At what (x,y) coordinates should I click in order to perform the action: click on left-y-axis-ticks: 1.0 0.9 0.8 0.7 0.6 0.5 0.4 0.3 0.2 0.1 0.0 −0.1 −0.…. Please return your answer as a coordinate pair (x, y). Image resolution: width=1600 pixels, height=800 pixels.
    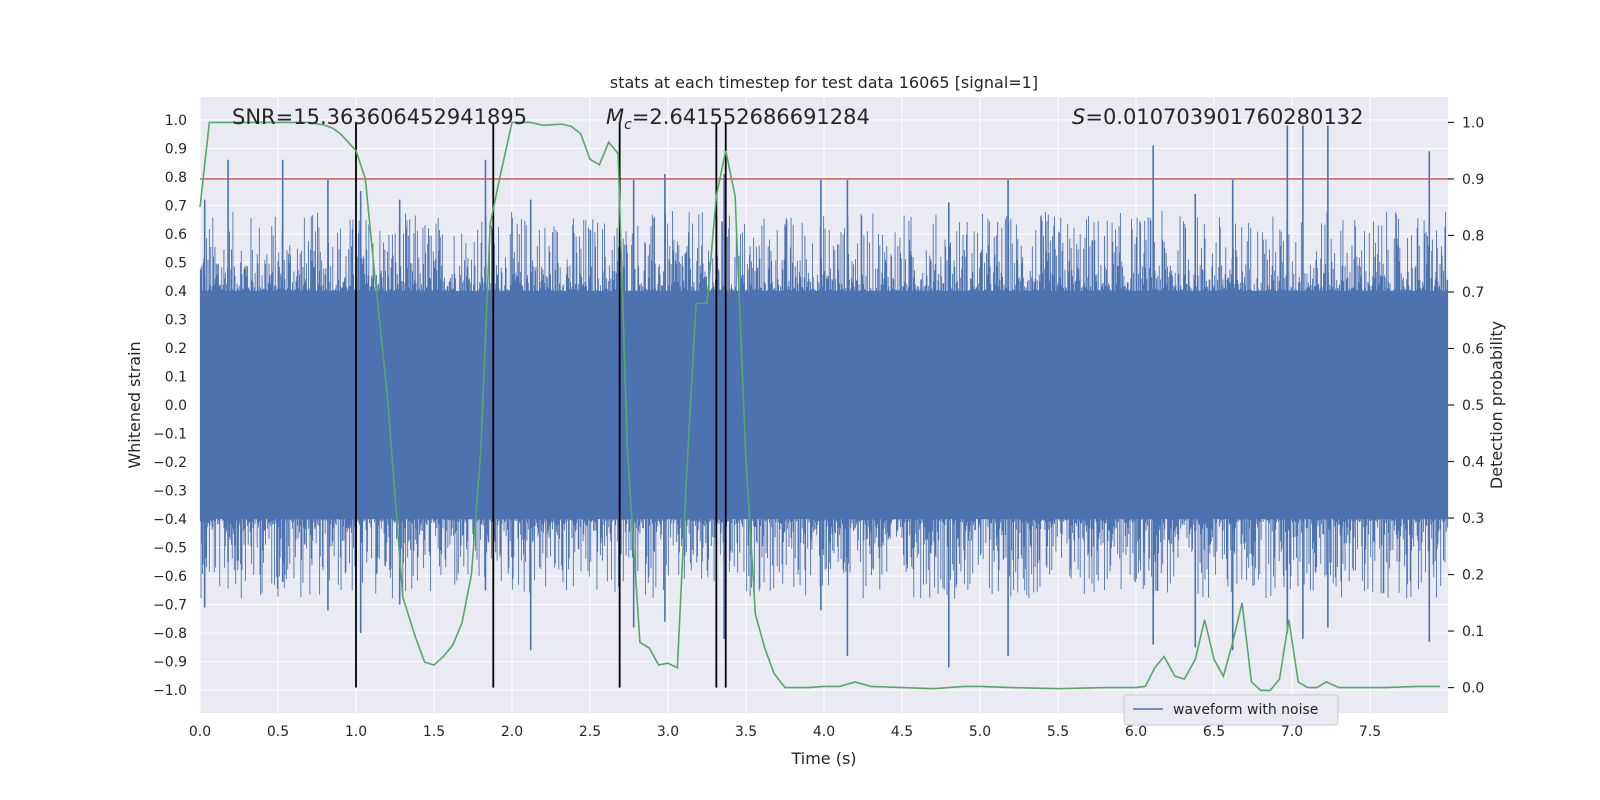
    Looking at the image, I should click on (170, 406).